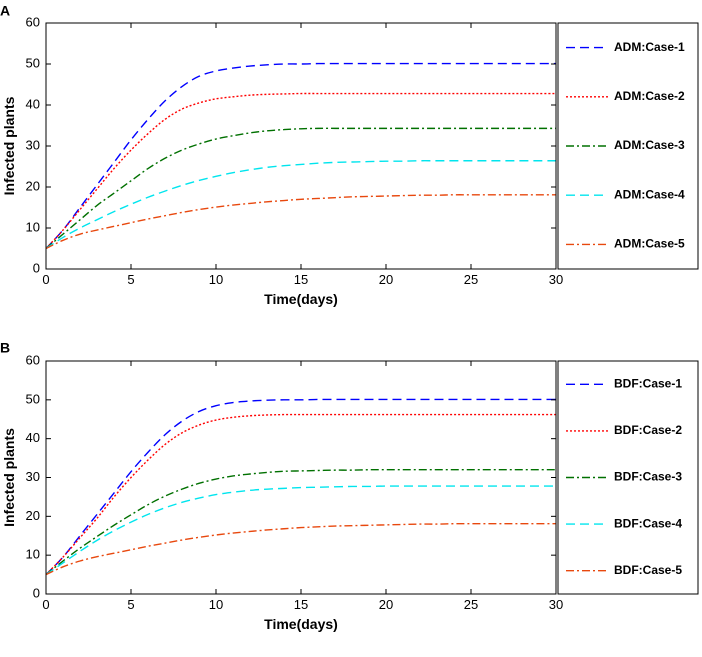 Image resolution: width=702 pixels, height=657 pixels. I want to click on chart0-panel-letter: A, so click(5, 11).